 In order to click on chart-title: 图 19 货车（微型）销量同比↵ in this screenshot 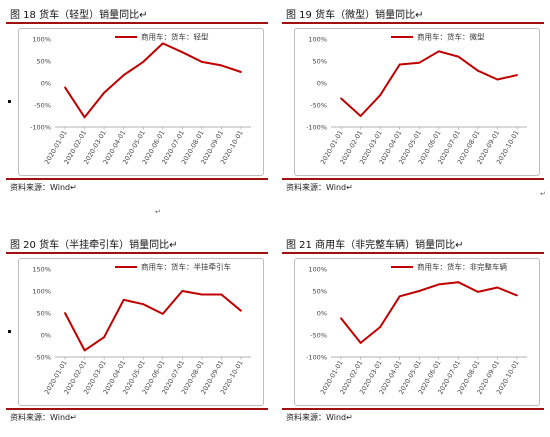, I will do `click(355, 15)`.